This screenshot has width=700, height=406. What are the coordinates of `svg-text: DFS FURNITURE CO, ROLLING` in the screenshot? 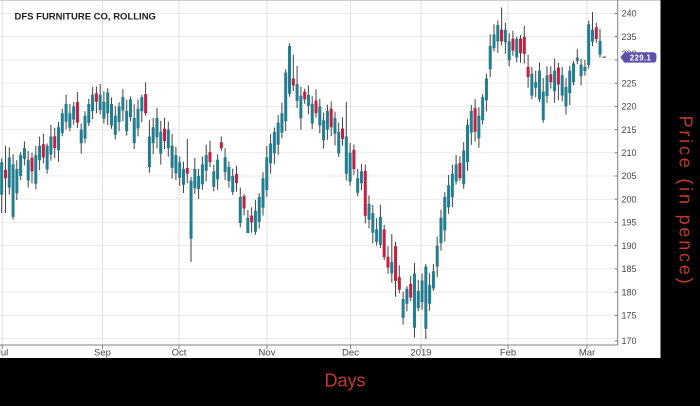 It's located at (85, 17).